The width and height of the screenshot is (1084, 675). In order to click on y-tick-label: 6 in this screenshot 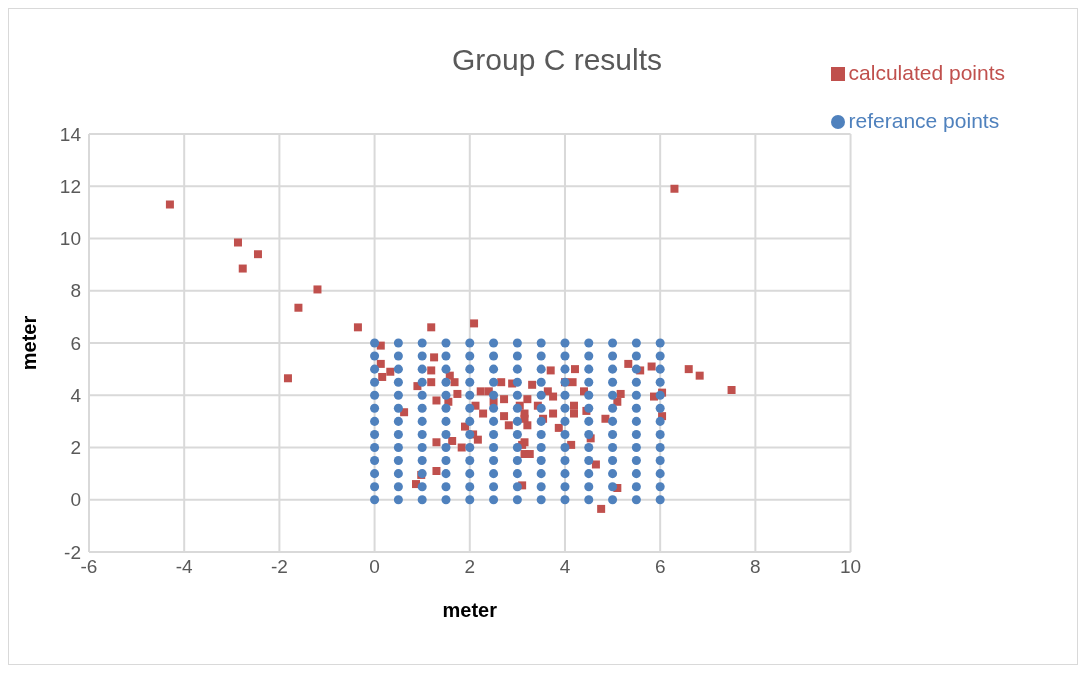, I will do `click(75, 343)`.